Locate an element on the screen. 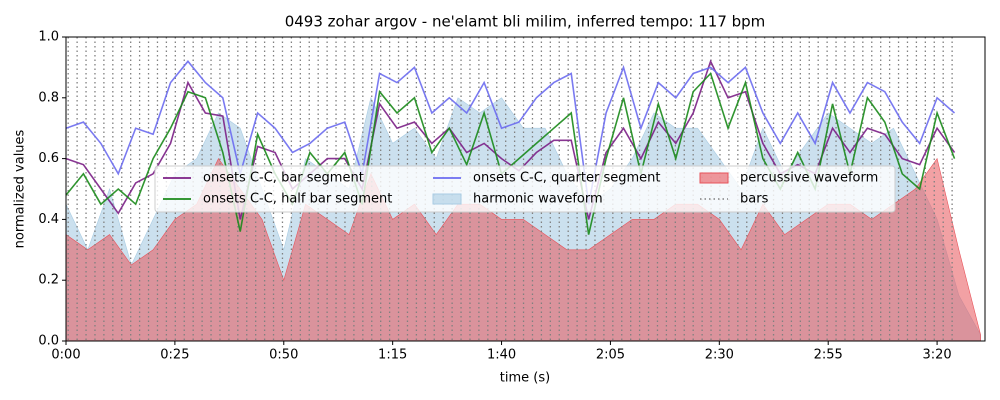 The height and width of the screenshot is (400, 1000). x-tick-label: 0:00 is located at coordinates (65, 355).